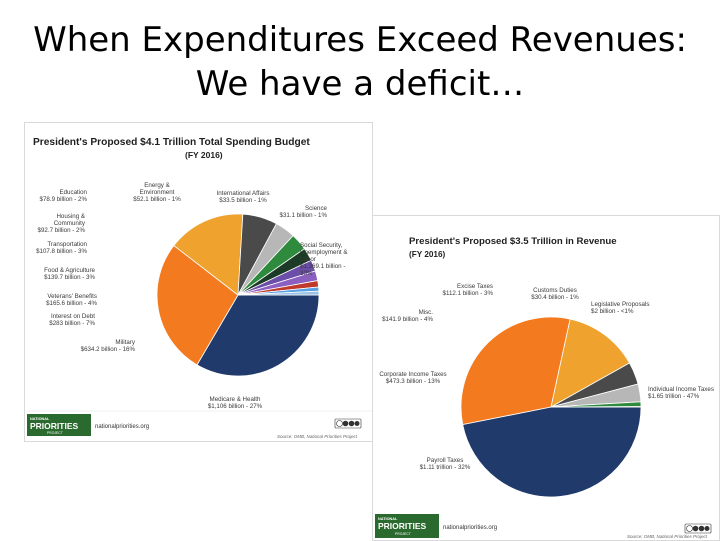 The width and height of the screenshot is (720, 541). I want to click on slice-label-misc: Misc.$141.9 billion - 4%, so click(407, 316).